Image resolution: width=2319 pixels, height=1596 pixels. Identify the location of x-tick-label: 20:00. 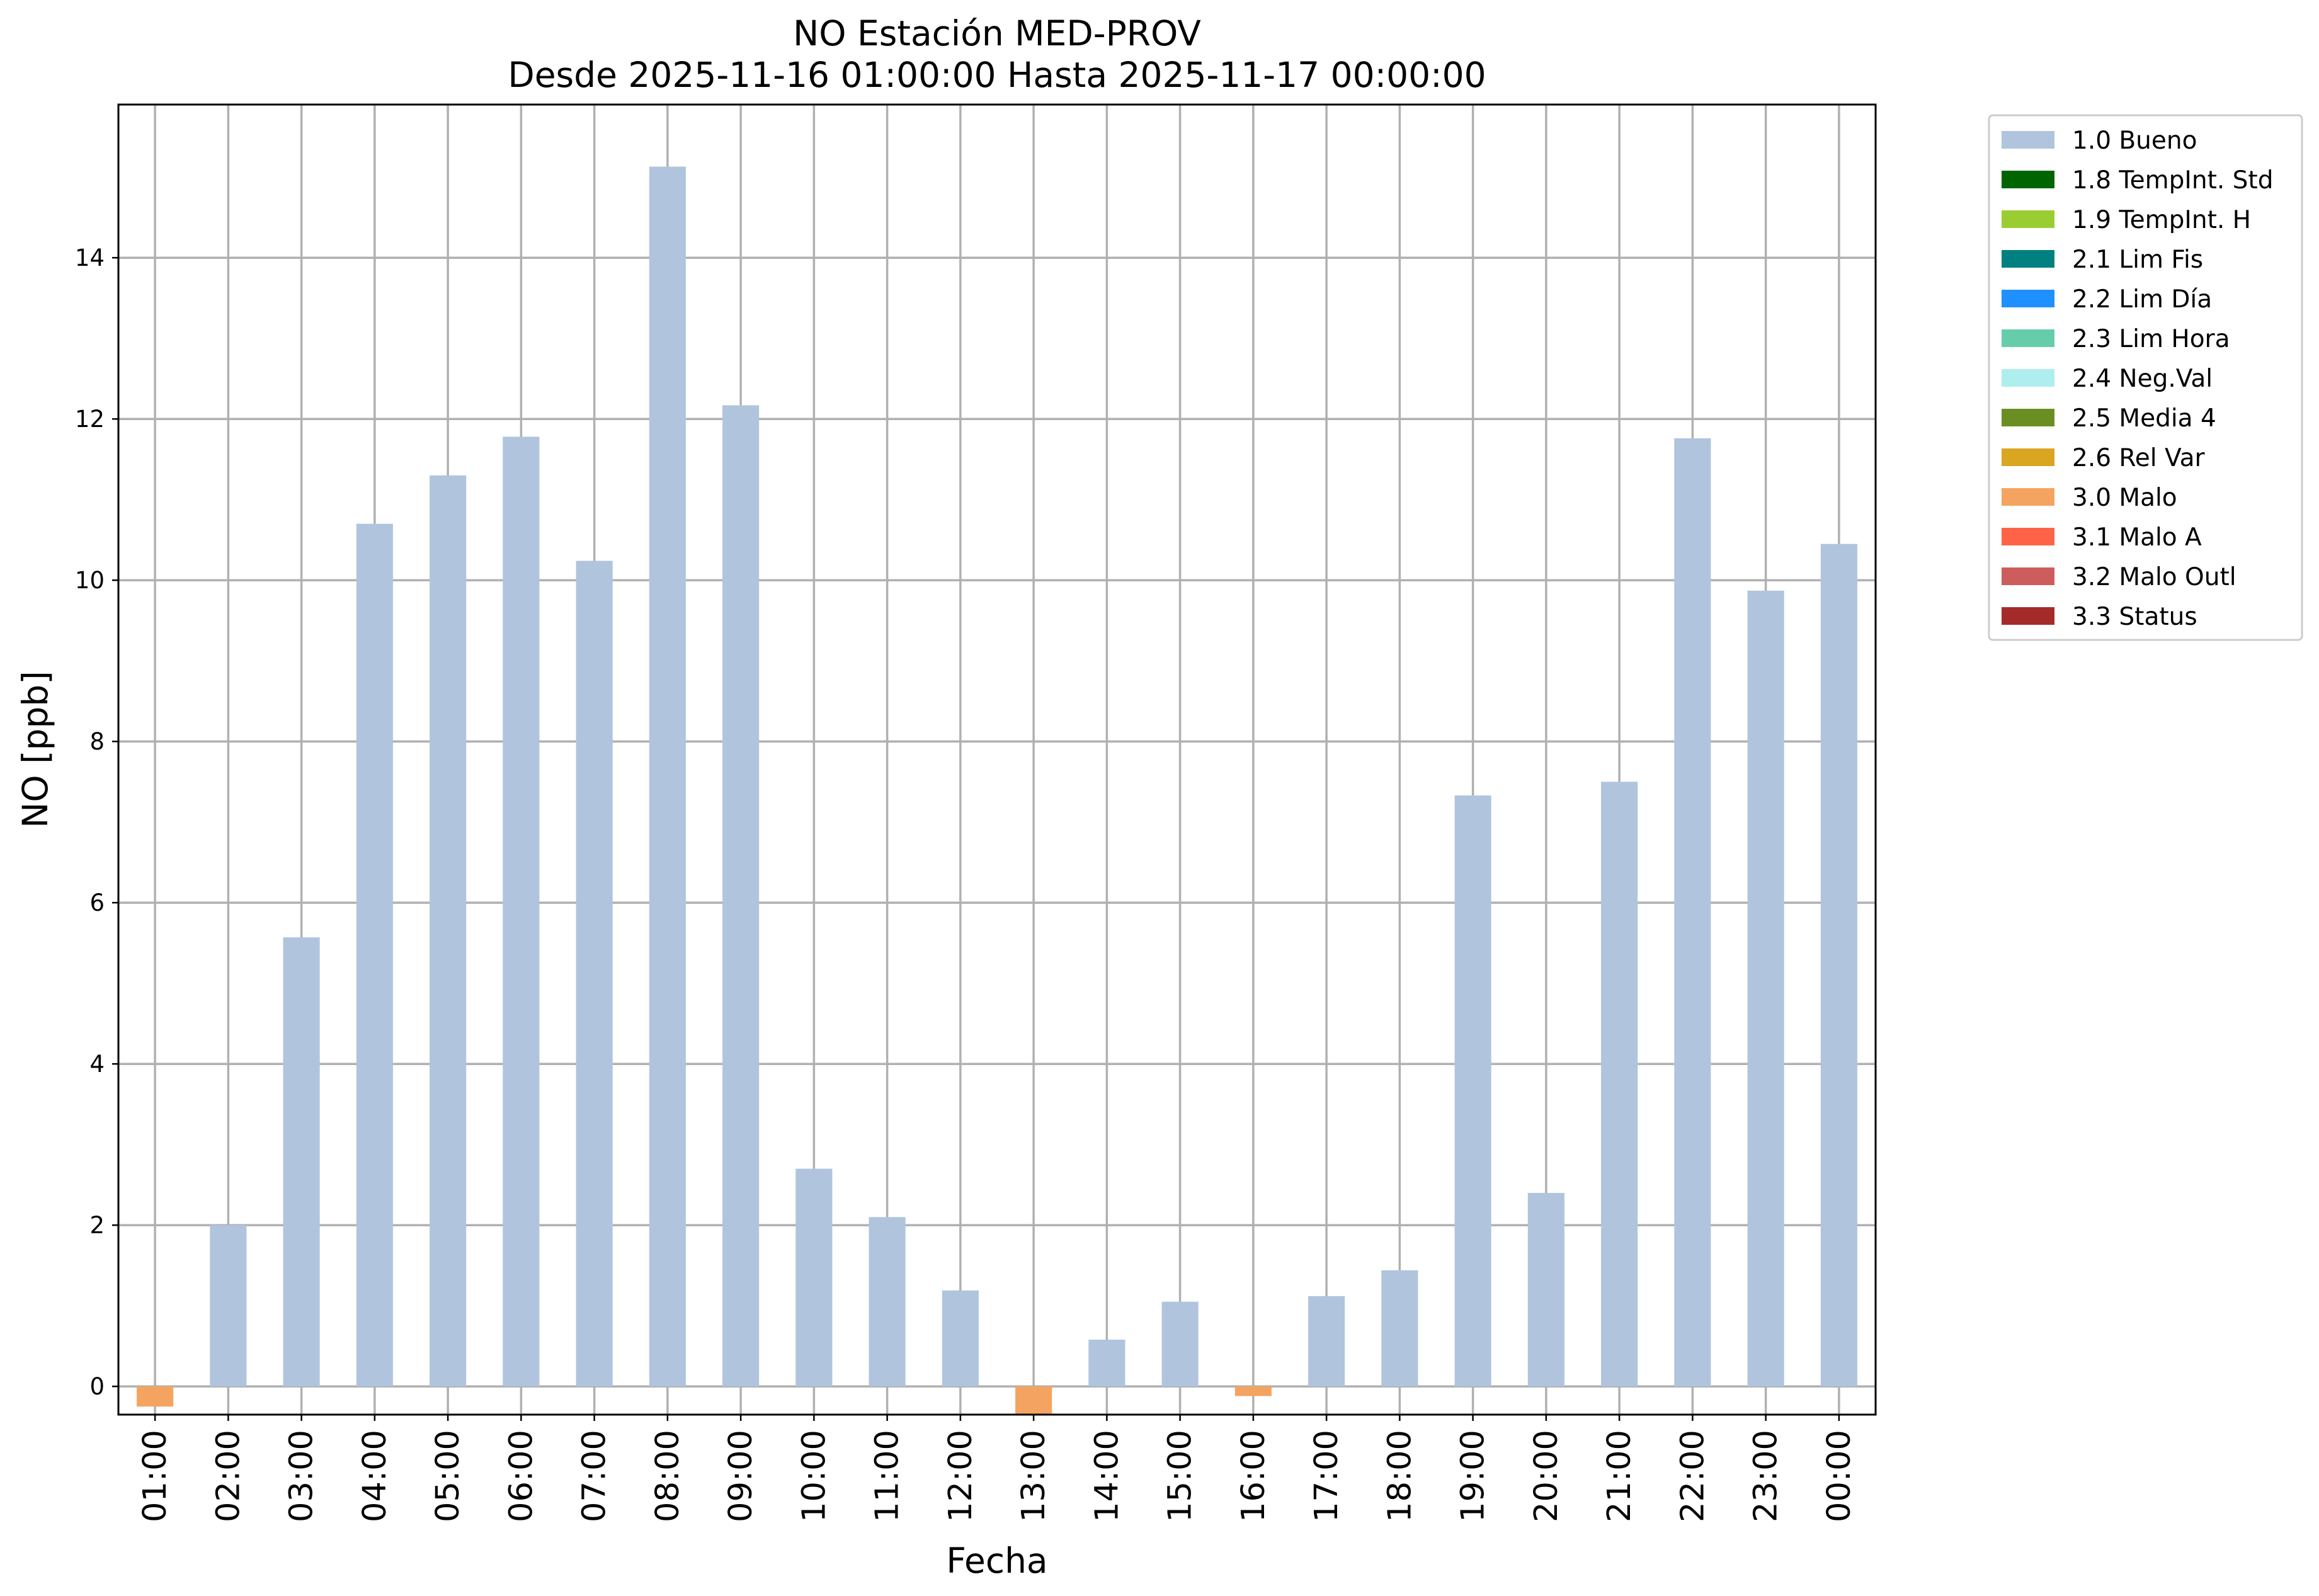
(1546, 1476).